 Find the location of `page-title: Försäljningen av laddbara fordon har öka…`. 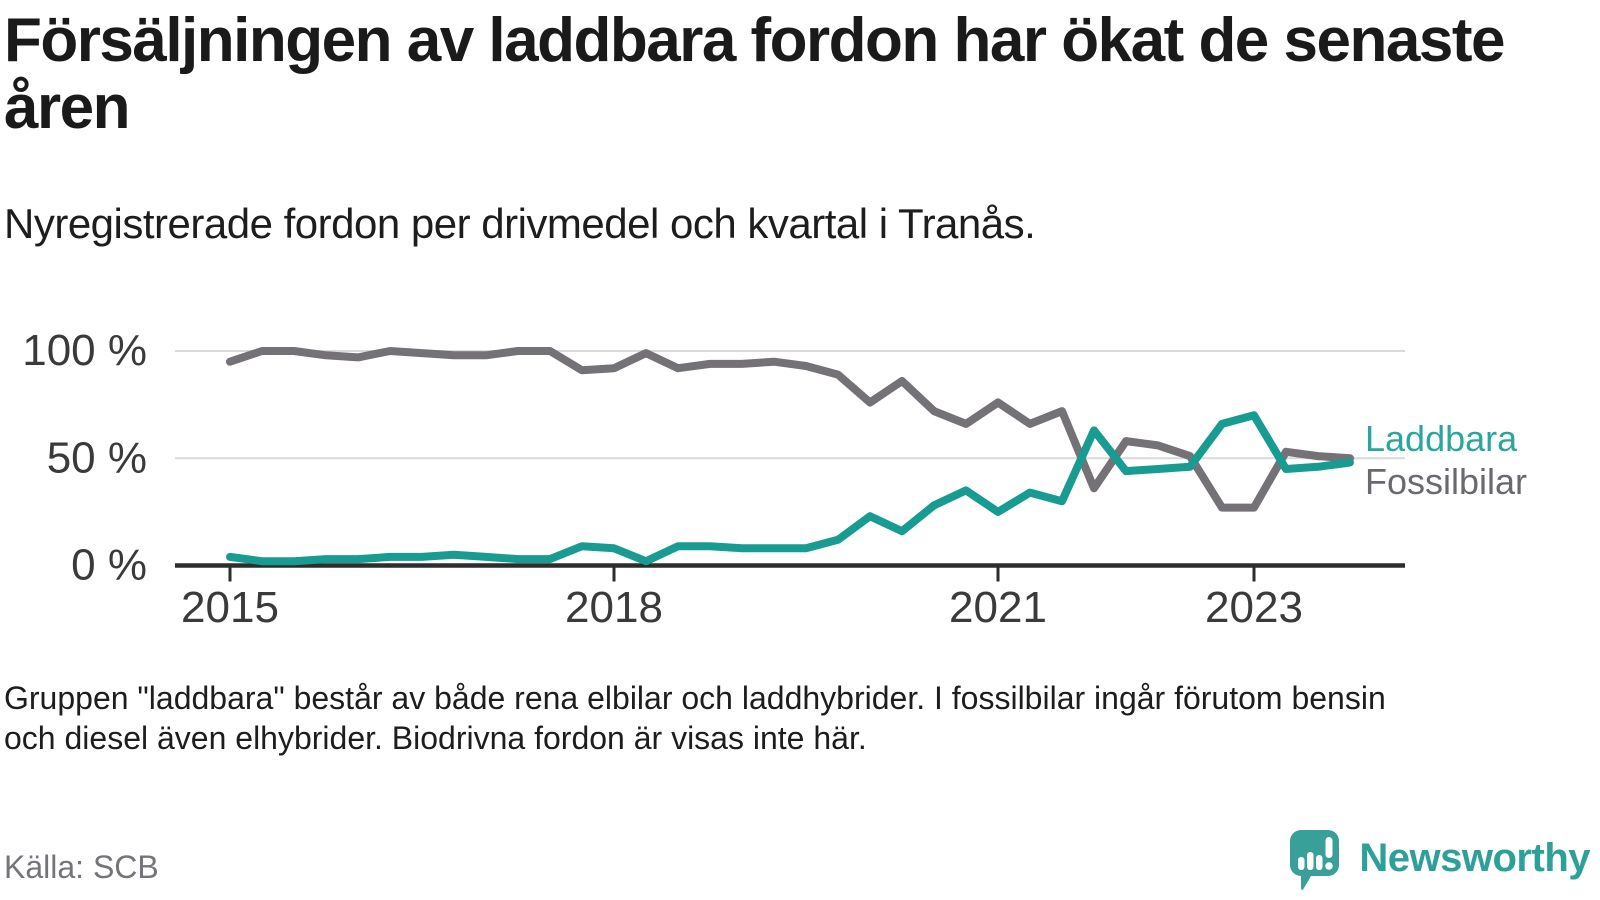

page-title: Försäljningen av laddbara fordon har öka… is located at coordinates (754, 74).